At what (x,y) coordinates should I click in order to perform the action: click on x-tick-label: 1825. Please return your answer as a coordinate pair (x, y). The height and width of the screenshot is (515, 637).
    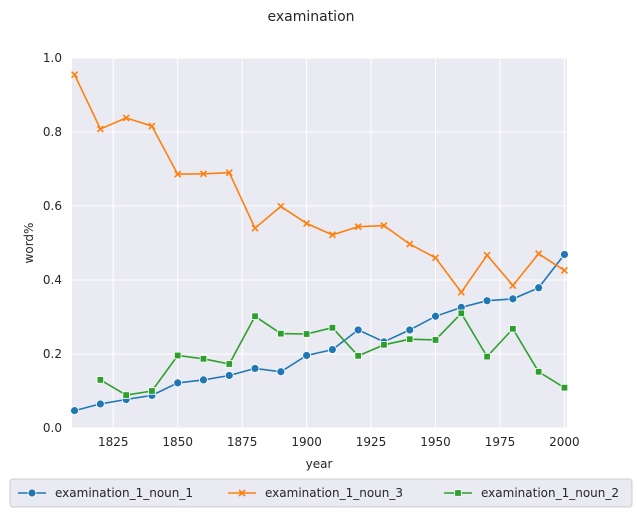
    Looking at the image, I should click on (113, 442).